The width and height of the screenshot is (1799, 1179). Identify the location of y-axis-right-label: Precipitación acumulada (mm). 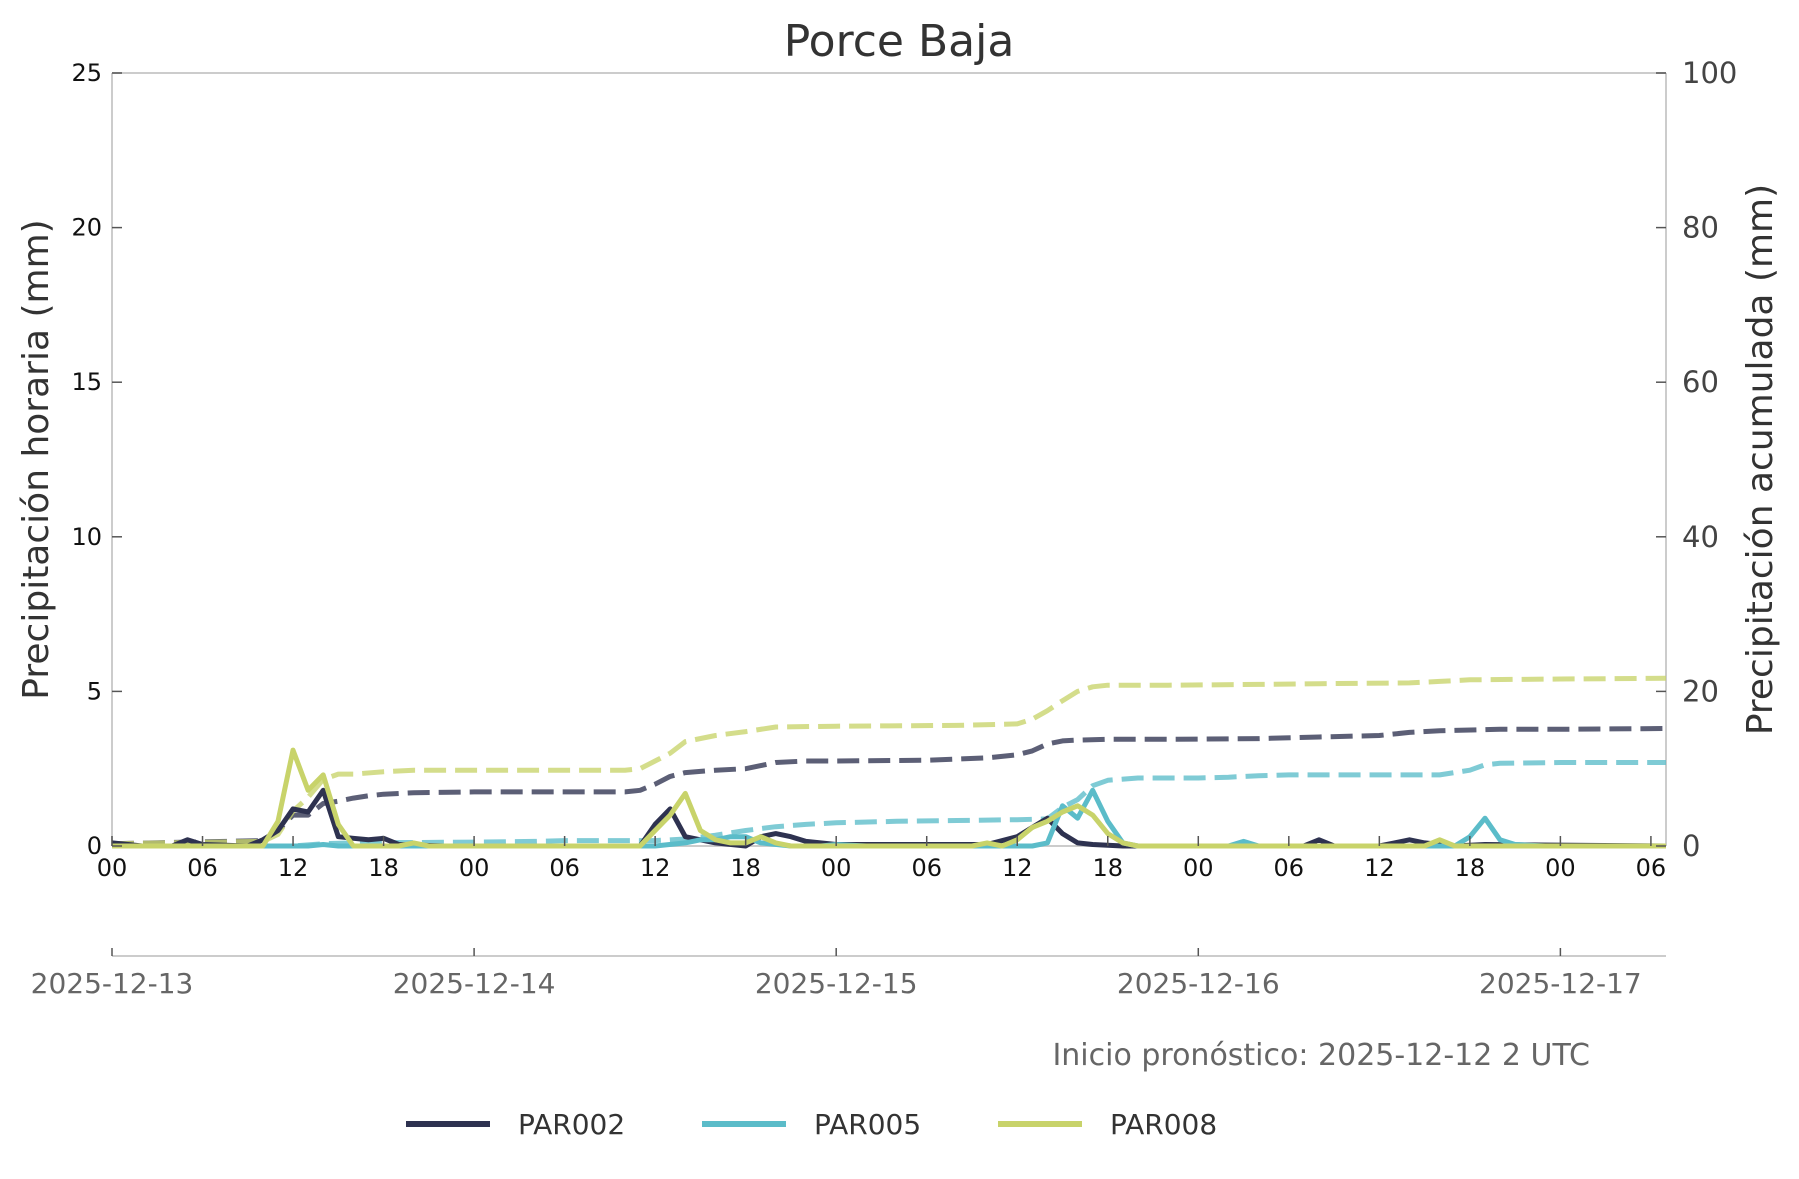
(1760, 459).